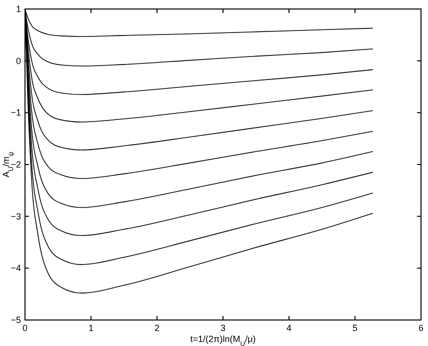 Image resolution: width=428 pixels, height=346 pixels. I want to click on y-tick-label: −4, so click(15, 268).